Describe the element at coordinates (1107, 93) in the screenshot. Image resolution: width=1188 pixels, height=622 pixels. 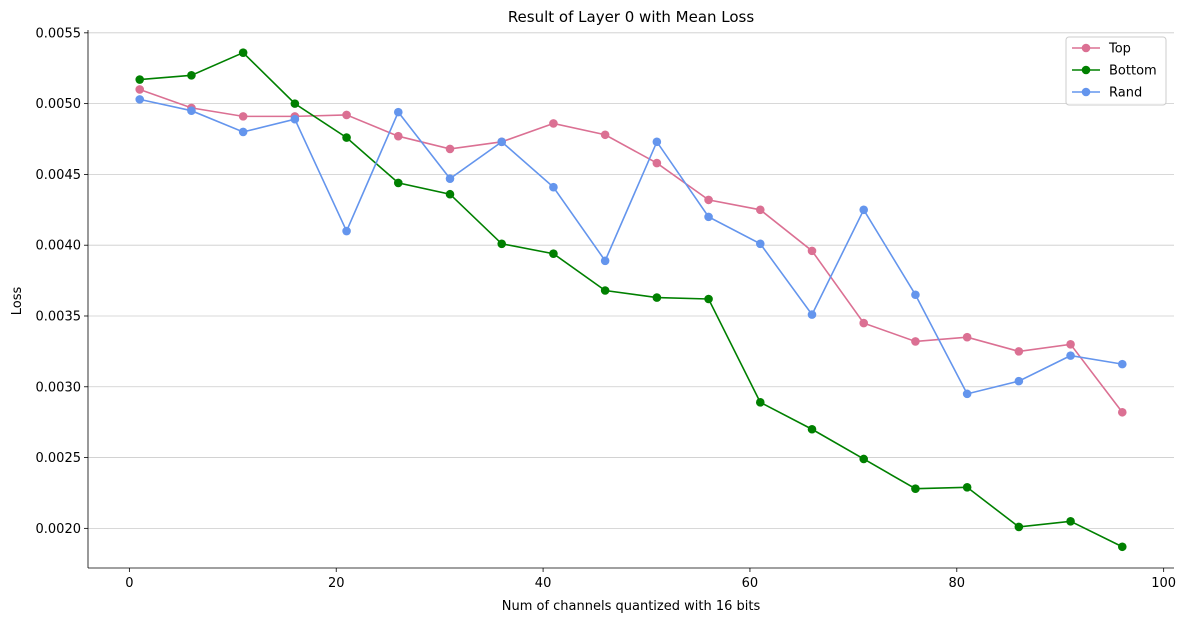
I see `legend-item-rand: Rand` at that location.